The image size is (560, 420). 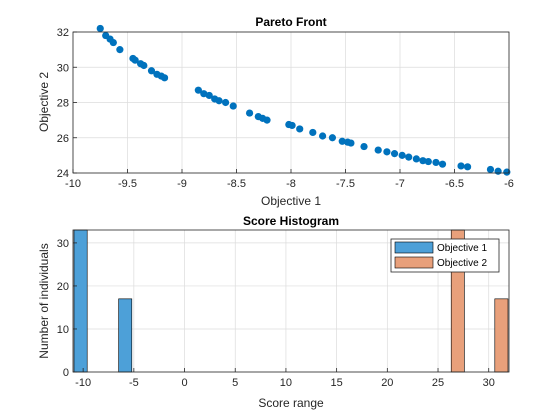 I want to click on histogram-y-tick-label-0: 0, so click(x=66, y=373).